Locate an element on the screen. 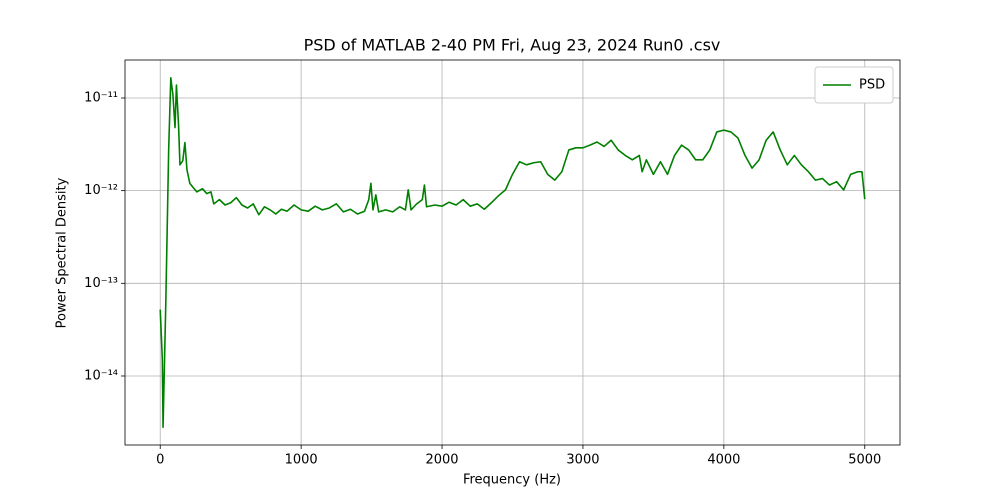  y-tick-label: 10⁻¹⁴ is located at coordinates (101, 375).